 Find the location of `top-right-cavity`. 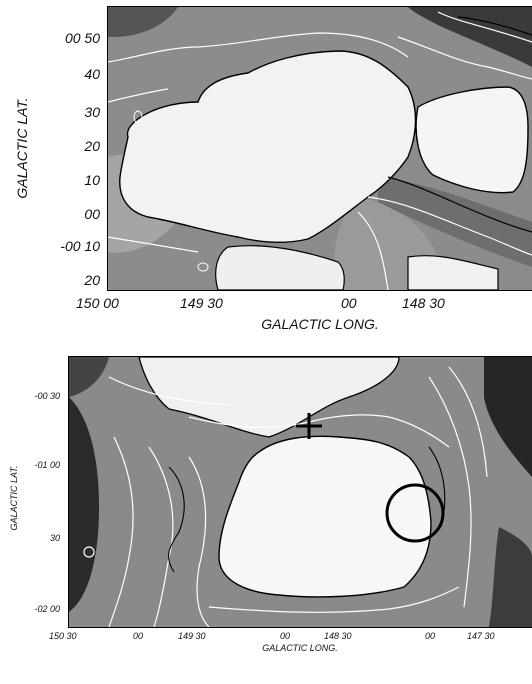

top-right-cavity is located at coordinates (472, 140).